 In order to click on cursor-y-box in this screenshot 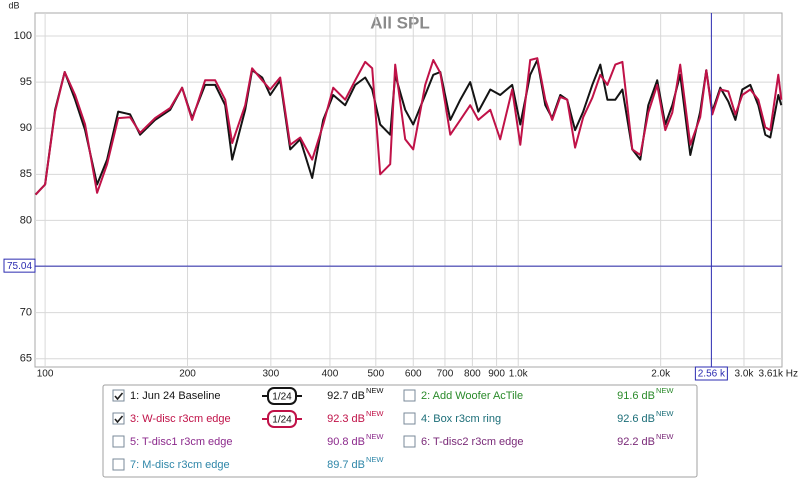, I will do `click(19, 265)`.